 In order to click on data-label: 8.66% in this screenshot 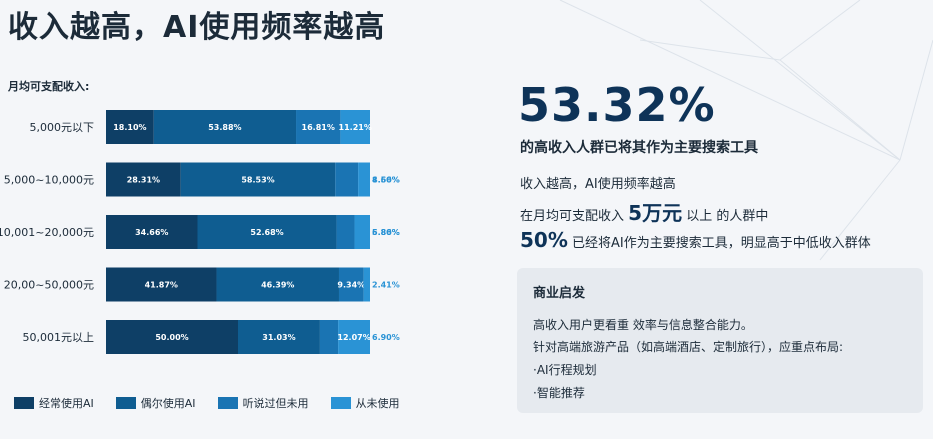, I will do `click(386, 180)`.